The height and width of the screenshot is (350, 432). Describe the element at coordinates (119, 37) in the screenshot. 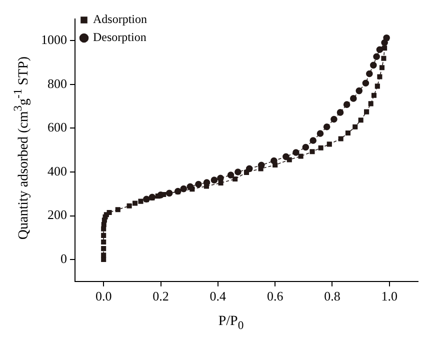

I see `legend-label: Desorption` at that location.